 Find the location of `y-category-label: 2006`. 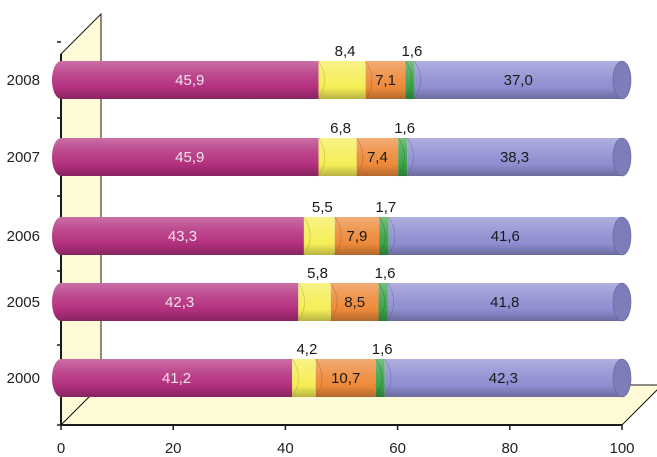

y-category-label: 2006 is located at coordinates (23, 236).